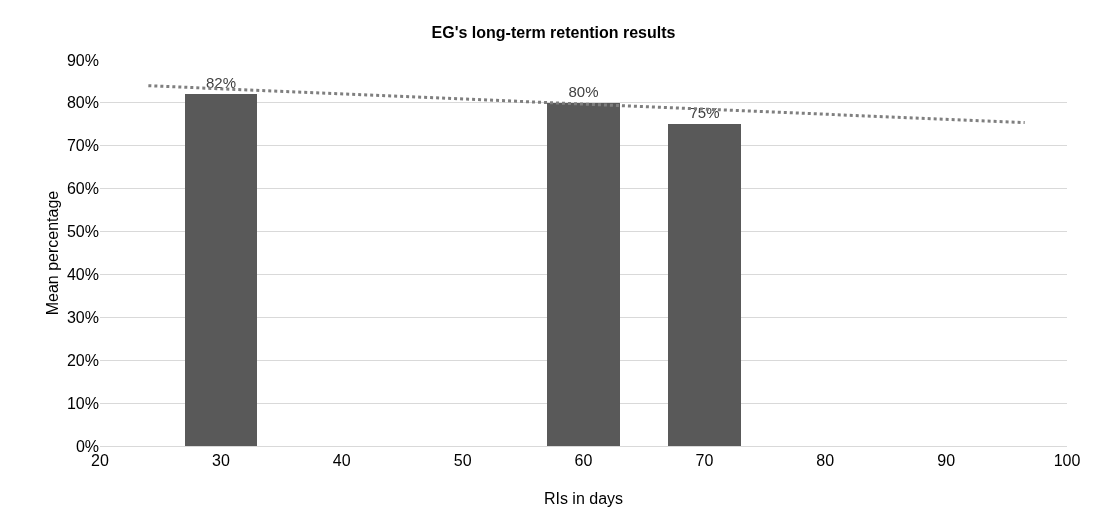 This screenshot has width=1107, height=526. Describe the element at coordinates (82, 275) in the screenshot. I see `y-tick-label: 40%` at that location.